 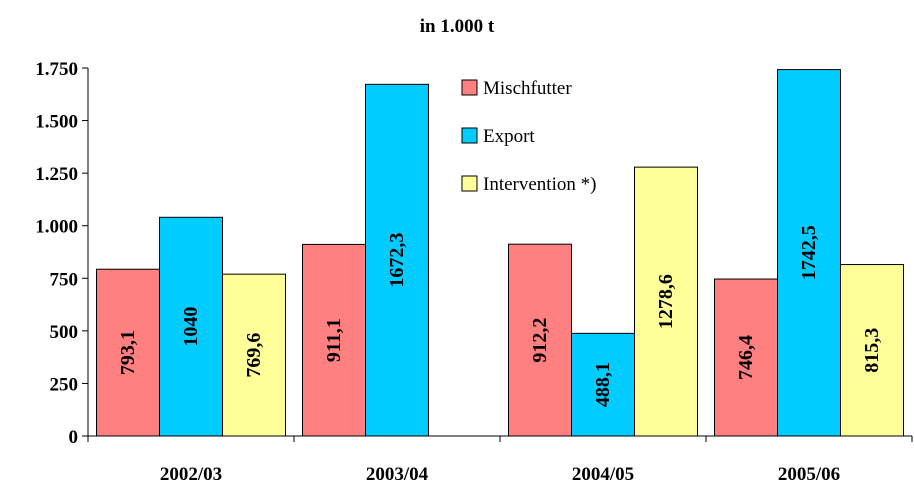 I want to click on chart-title: in 1.000 t, so click(x=457, y=26).